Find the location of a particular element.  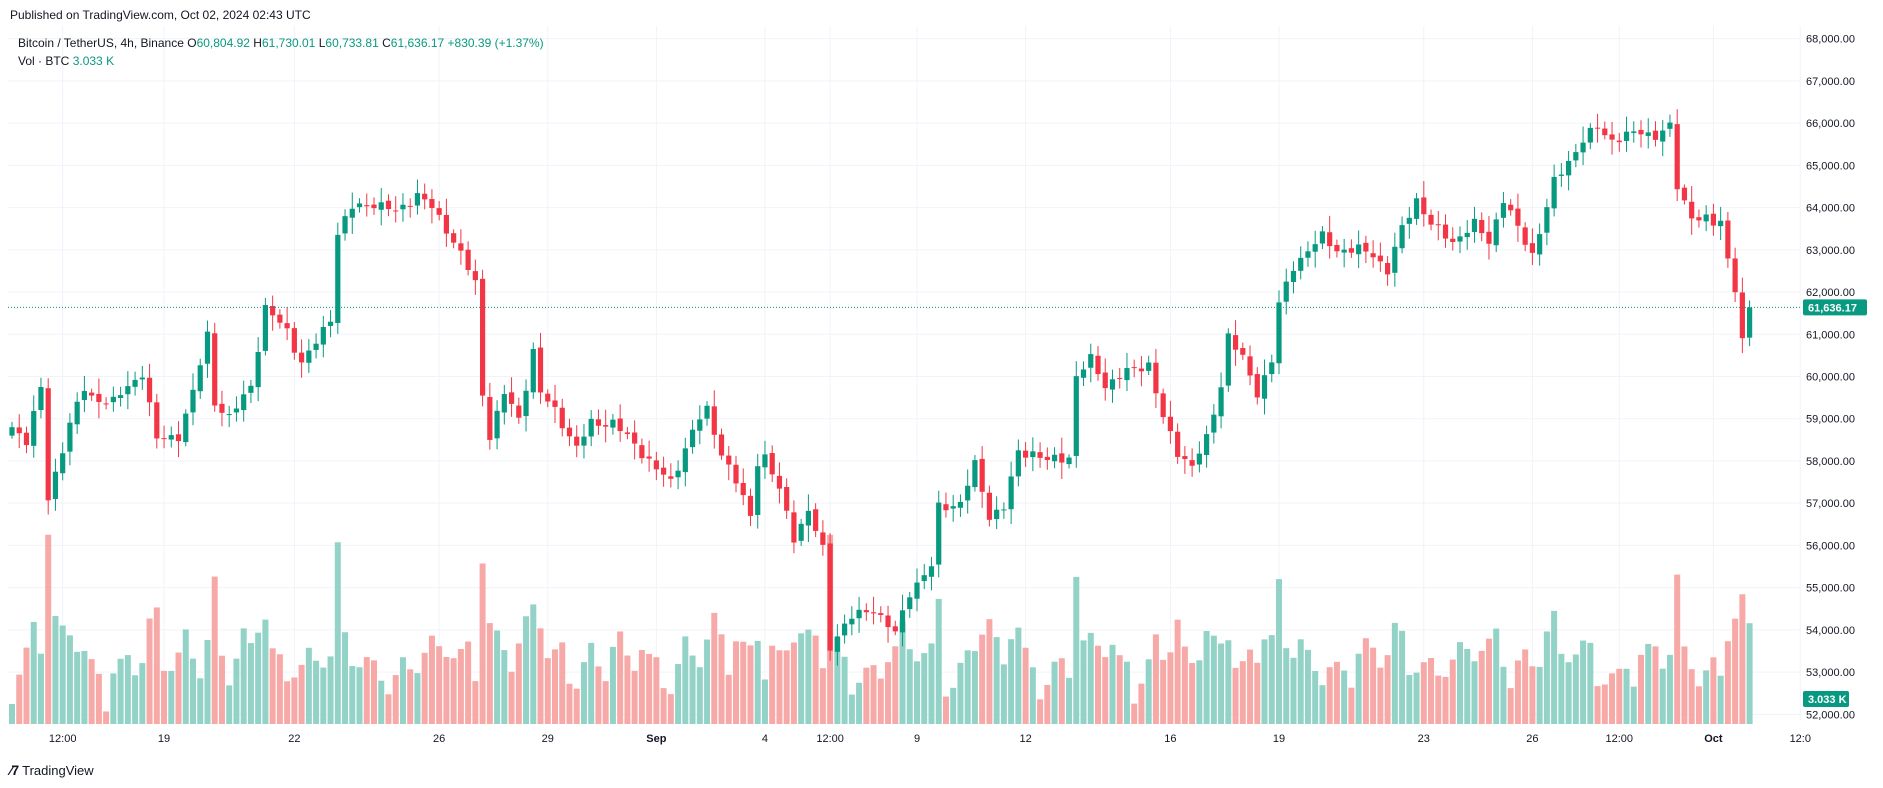

price-tick-label: 68,000.00 is located at coordinates (1830, 40).